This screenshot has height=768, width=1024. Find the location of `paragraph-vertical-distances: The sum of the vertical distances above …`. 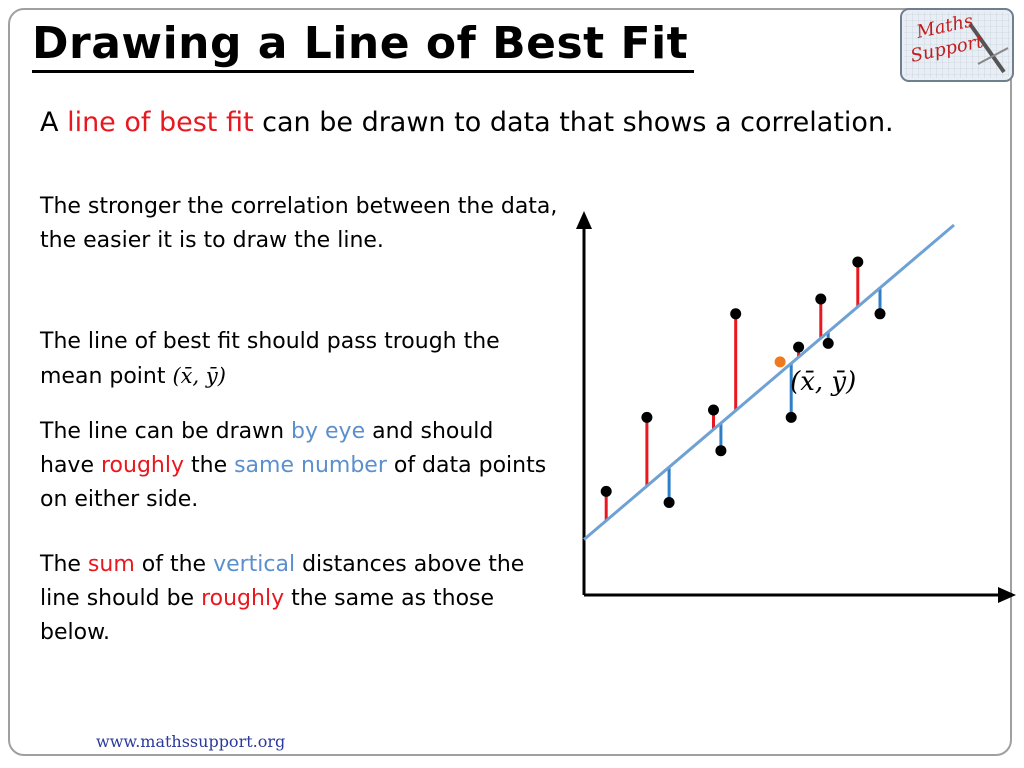

paragraph-vertical-distances: The sum of the vertical distances above … is located at coordinates (282, 598).